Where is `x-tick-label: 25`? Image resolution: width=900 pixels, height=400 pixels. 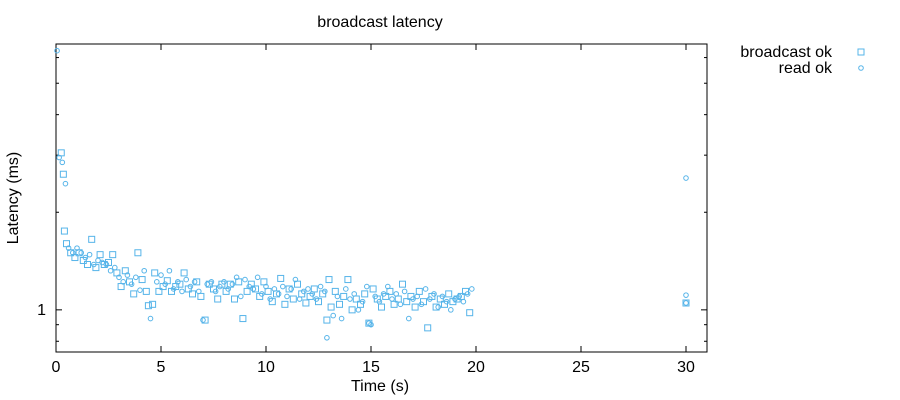 x-tick-label: 25 is located at coordinates (581, 367).